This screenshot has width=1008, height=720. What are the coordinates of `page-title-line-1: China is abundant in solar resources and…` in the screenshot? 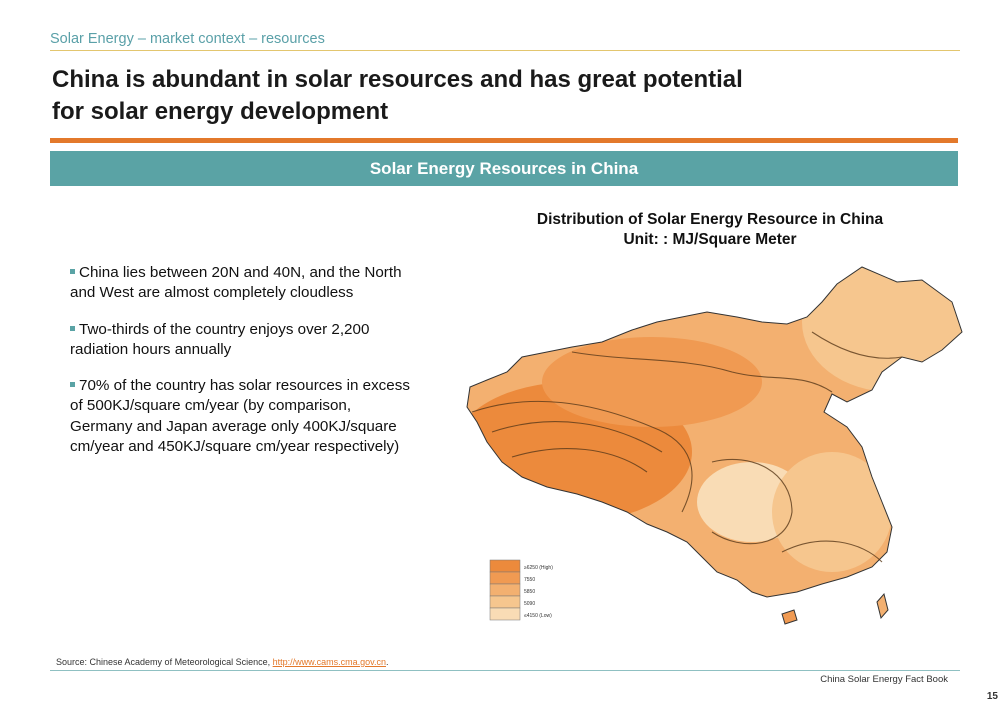 It's located at (397, 79).